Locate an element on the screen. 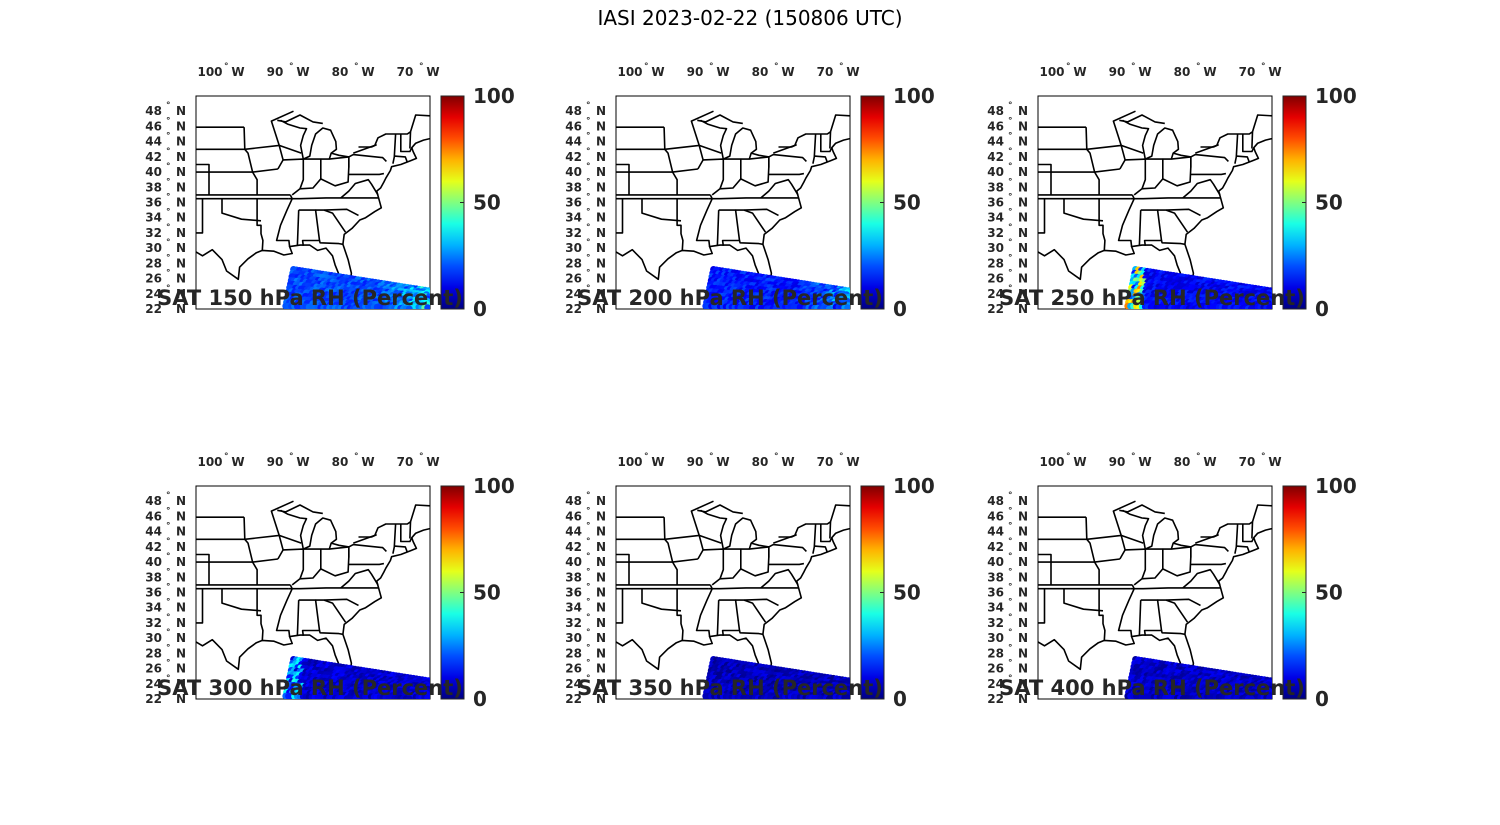 This screenshot has width=1500, height=825. map-content is located at coordinates (733, 599).